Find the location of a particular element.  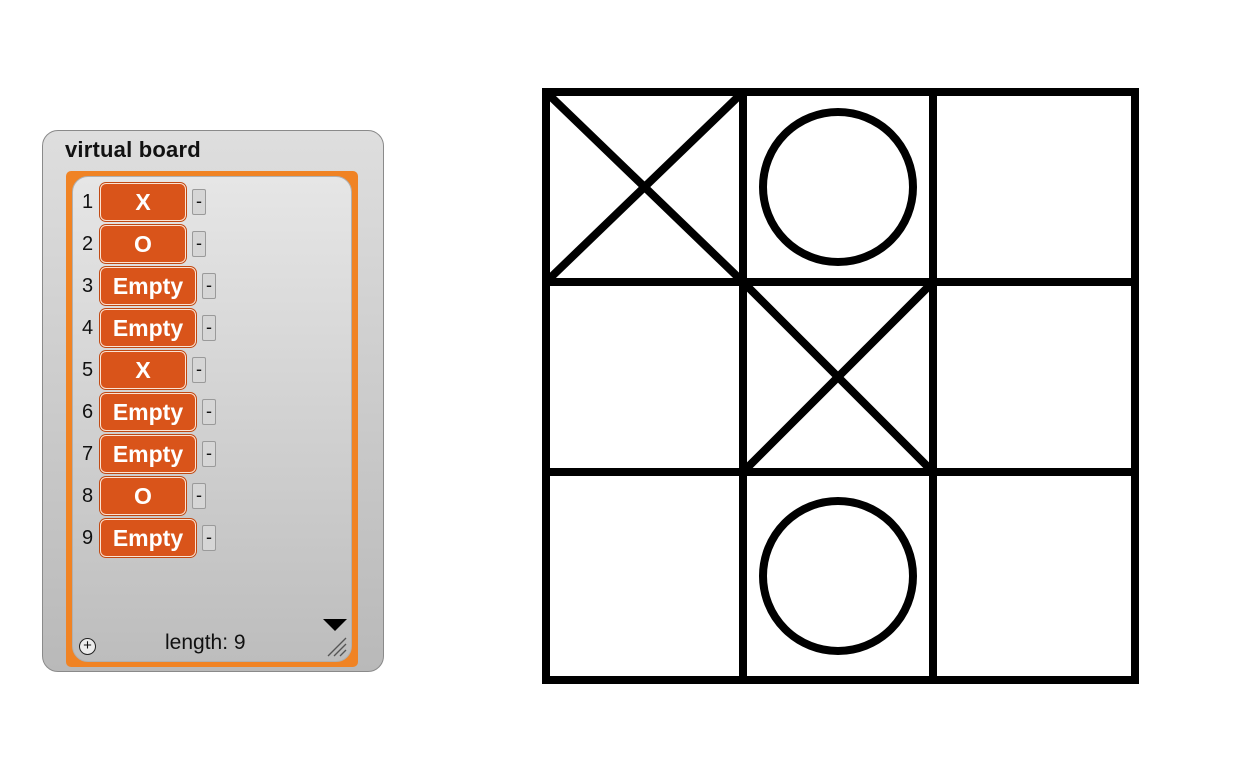

list-item: 1 X - is located at coordinates (144, 202).